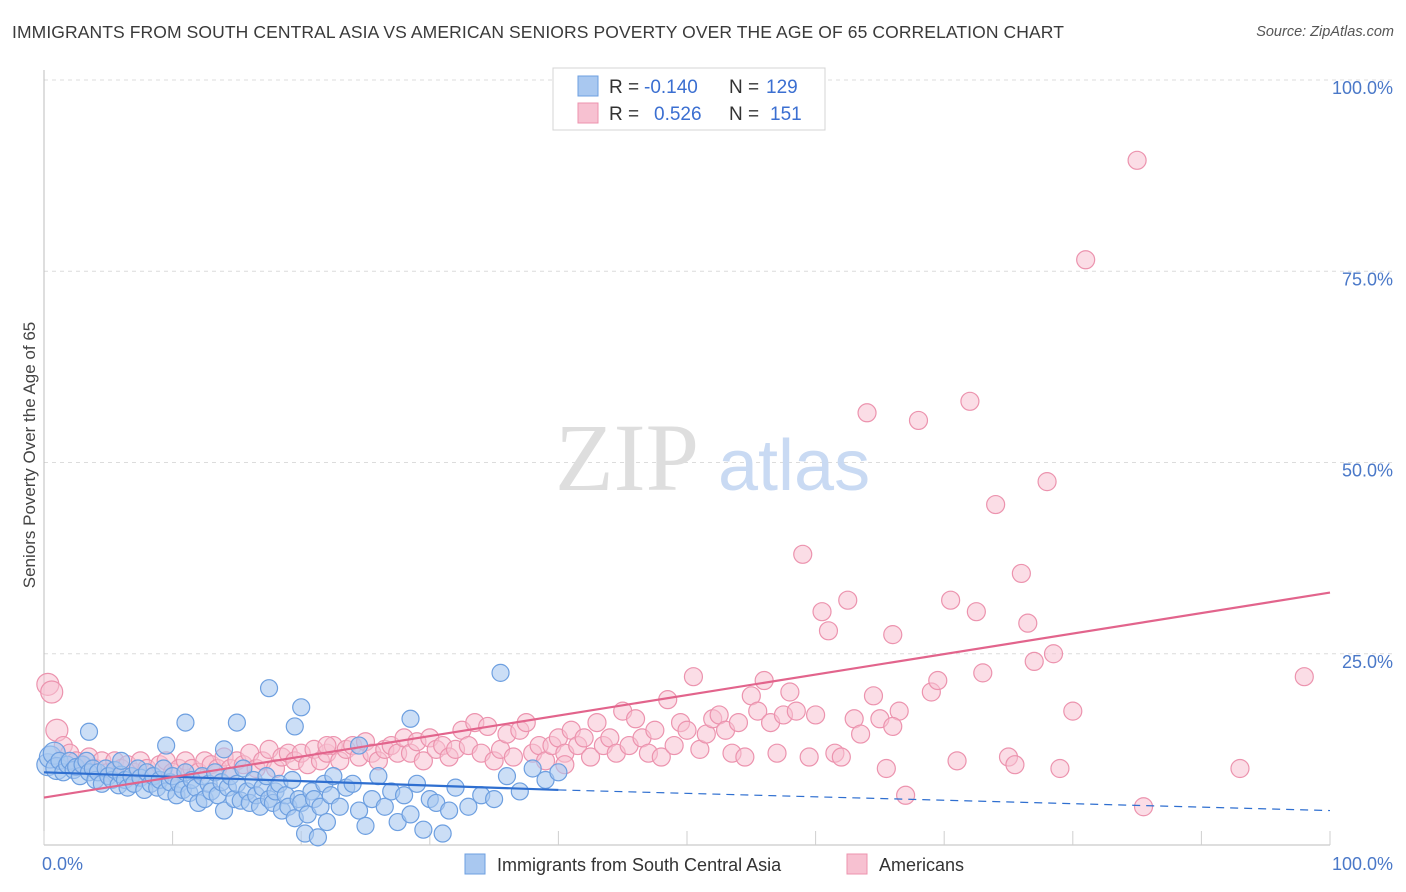  What do you see at coordinates (744, 114) in the screenshot?
I see `legend-n-label-2: N =` at bounding box center [744, 114].